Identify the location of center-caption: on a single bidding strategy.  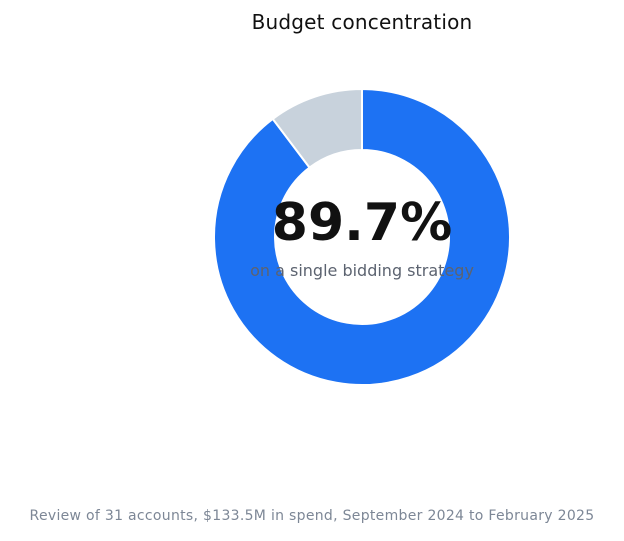
(362, 270).